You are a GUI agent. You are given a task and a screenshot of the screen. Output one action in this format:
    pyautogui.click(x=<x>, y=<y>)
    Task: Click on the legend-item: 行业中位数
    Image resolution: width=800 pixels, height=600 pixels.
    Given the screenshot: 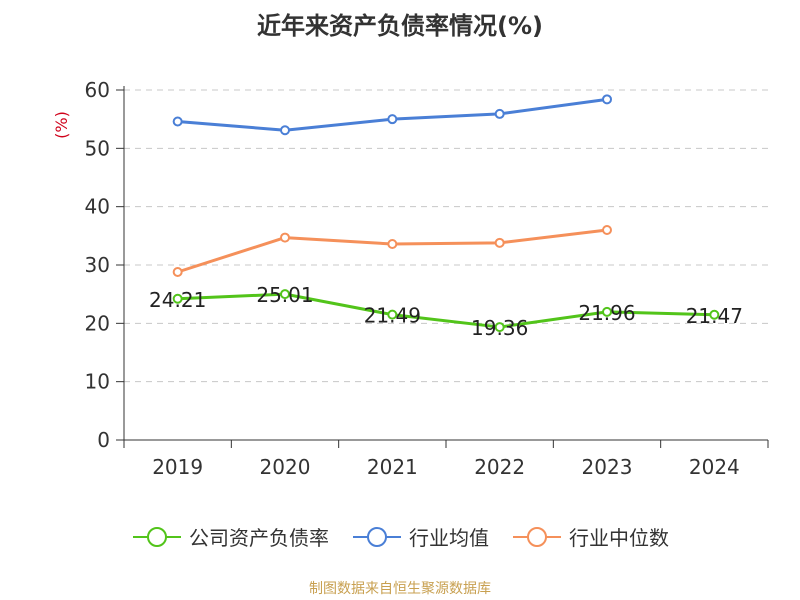 What is the action you would take?
    pyautogui.click(x=590, y=536)
    